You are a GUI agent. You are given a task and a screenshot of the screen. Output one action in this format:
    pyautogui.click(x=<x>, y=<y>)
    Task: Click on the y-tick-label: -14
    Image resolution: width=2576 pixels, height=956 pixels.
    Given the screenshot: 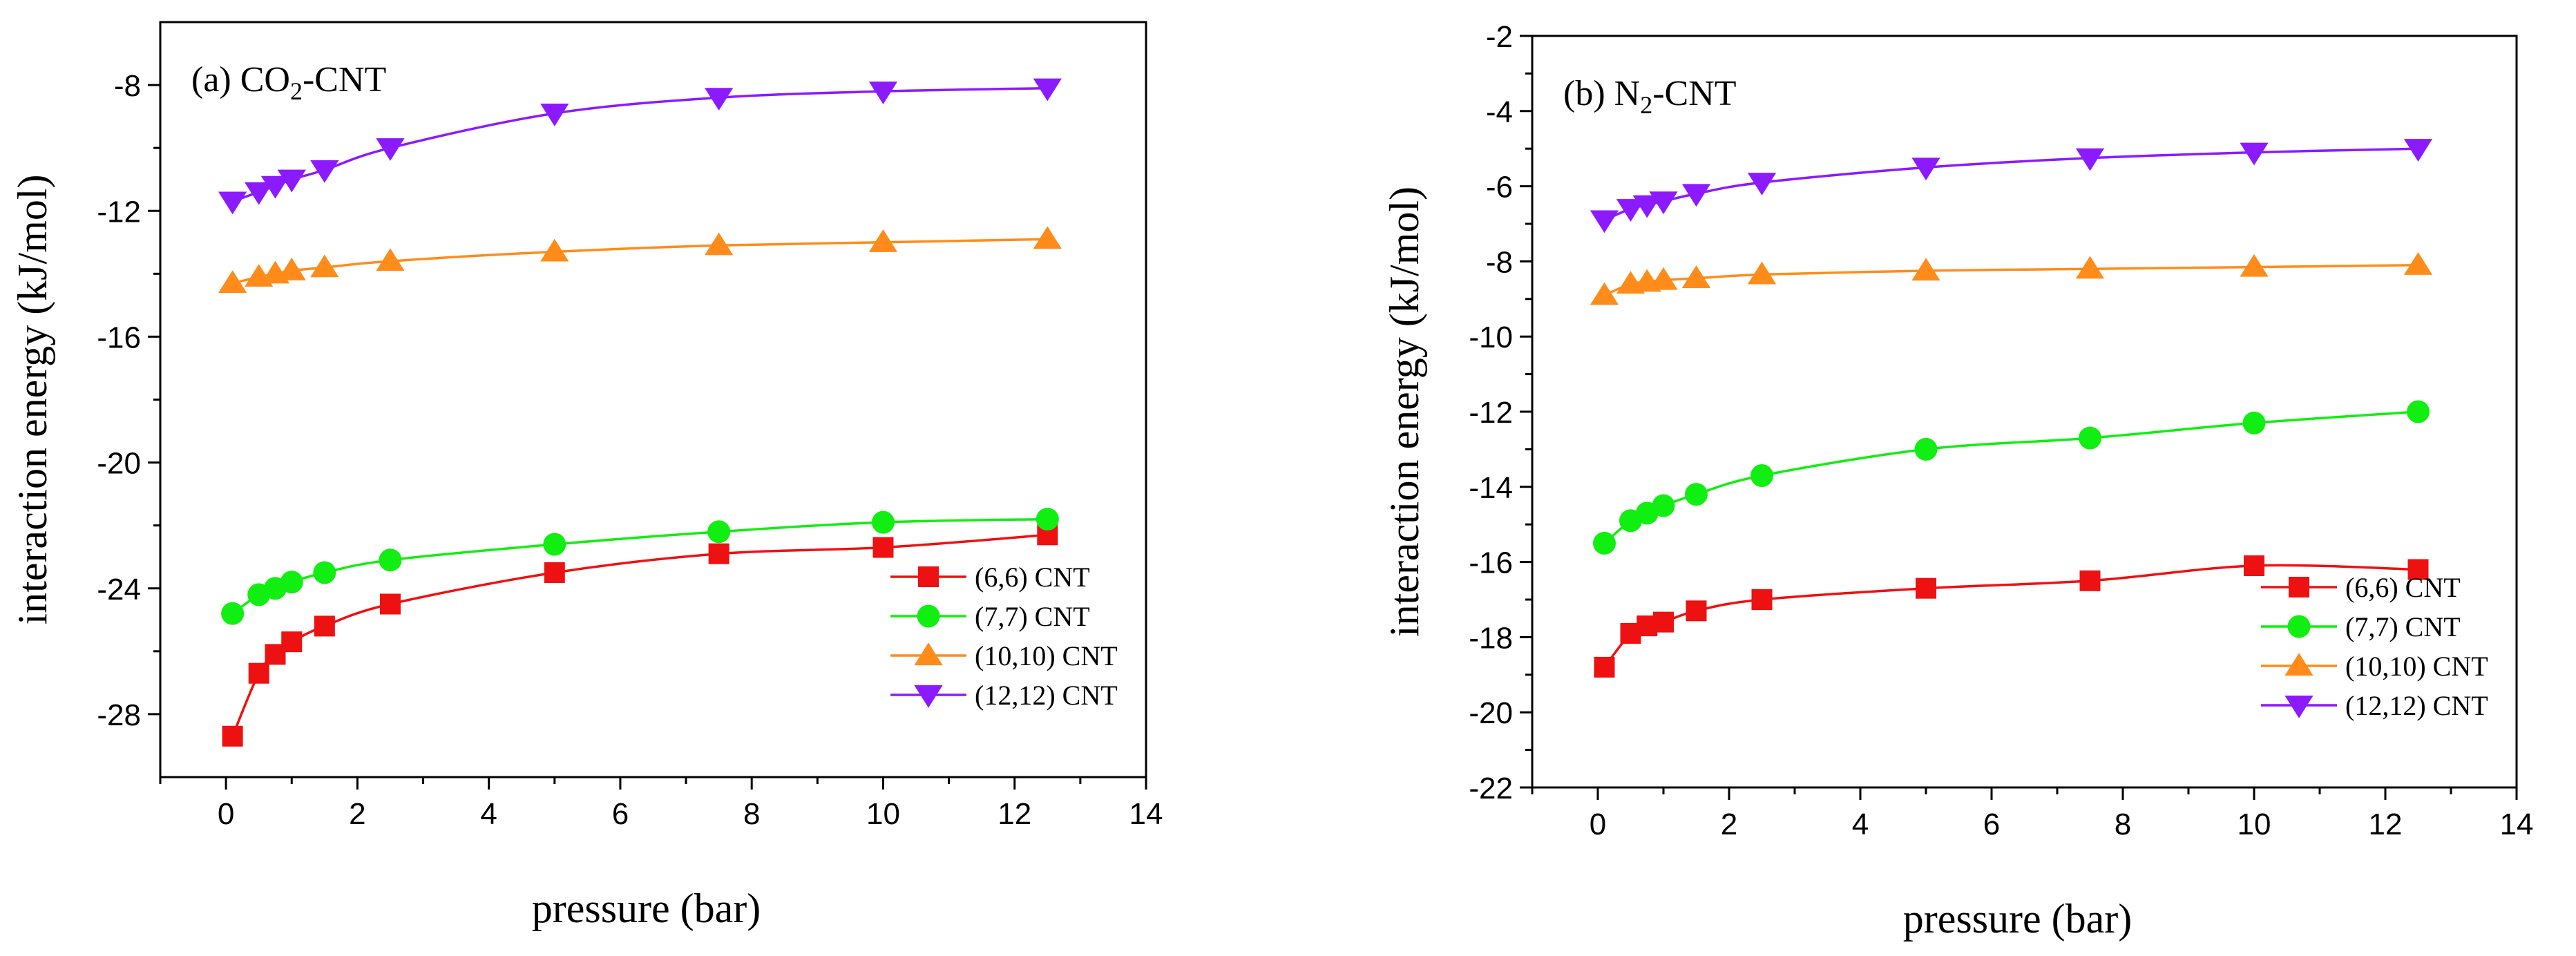 What is the action you would take?
    pyautogui.click(x=1491, y=488)
    